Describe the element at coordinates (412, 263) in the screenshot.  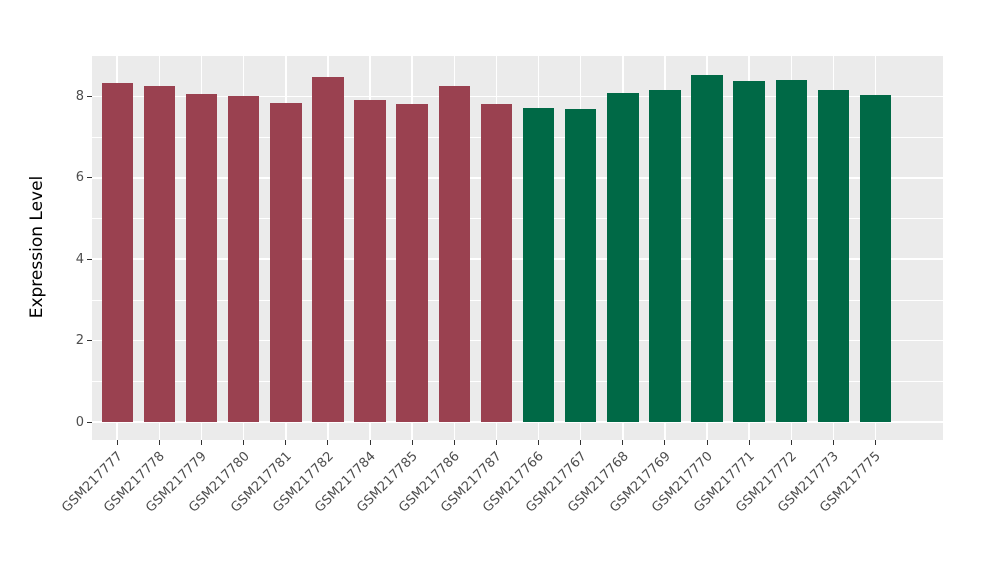
I see `bar-GSM217785` at that location.